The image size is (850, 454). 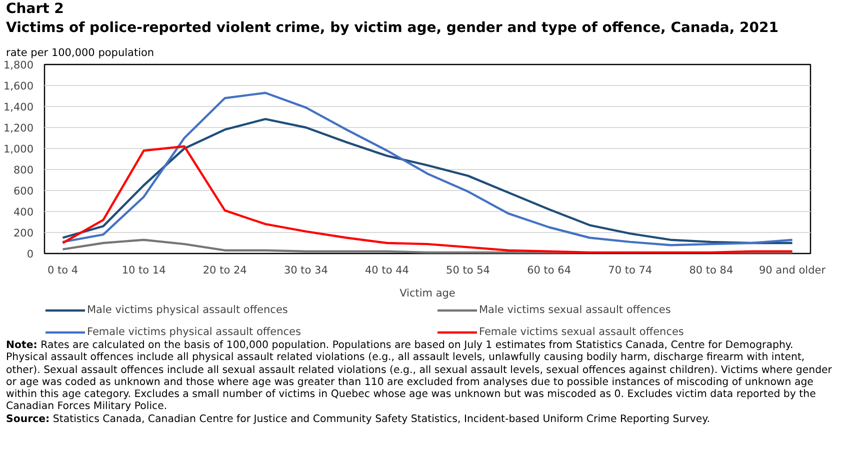 What do you see at coordinates (549, 270) in the screenshot?
I see `x-tick-label: 60 to 64` at bounding box center [549, 270].